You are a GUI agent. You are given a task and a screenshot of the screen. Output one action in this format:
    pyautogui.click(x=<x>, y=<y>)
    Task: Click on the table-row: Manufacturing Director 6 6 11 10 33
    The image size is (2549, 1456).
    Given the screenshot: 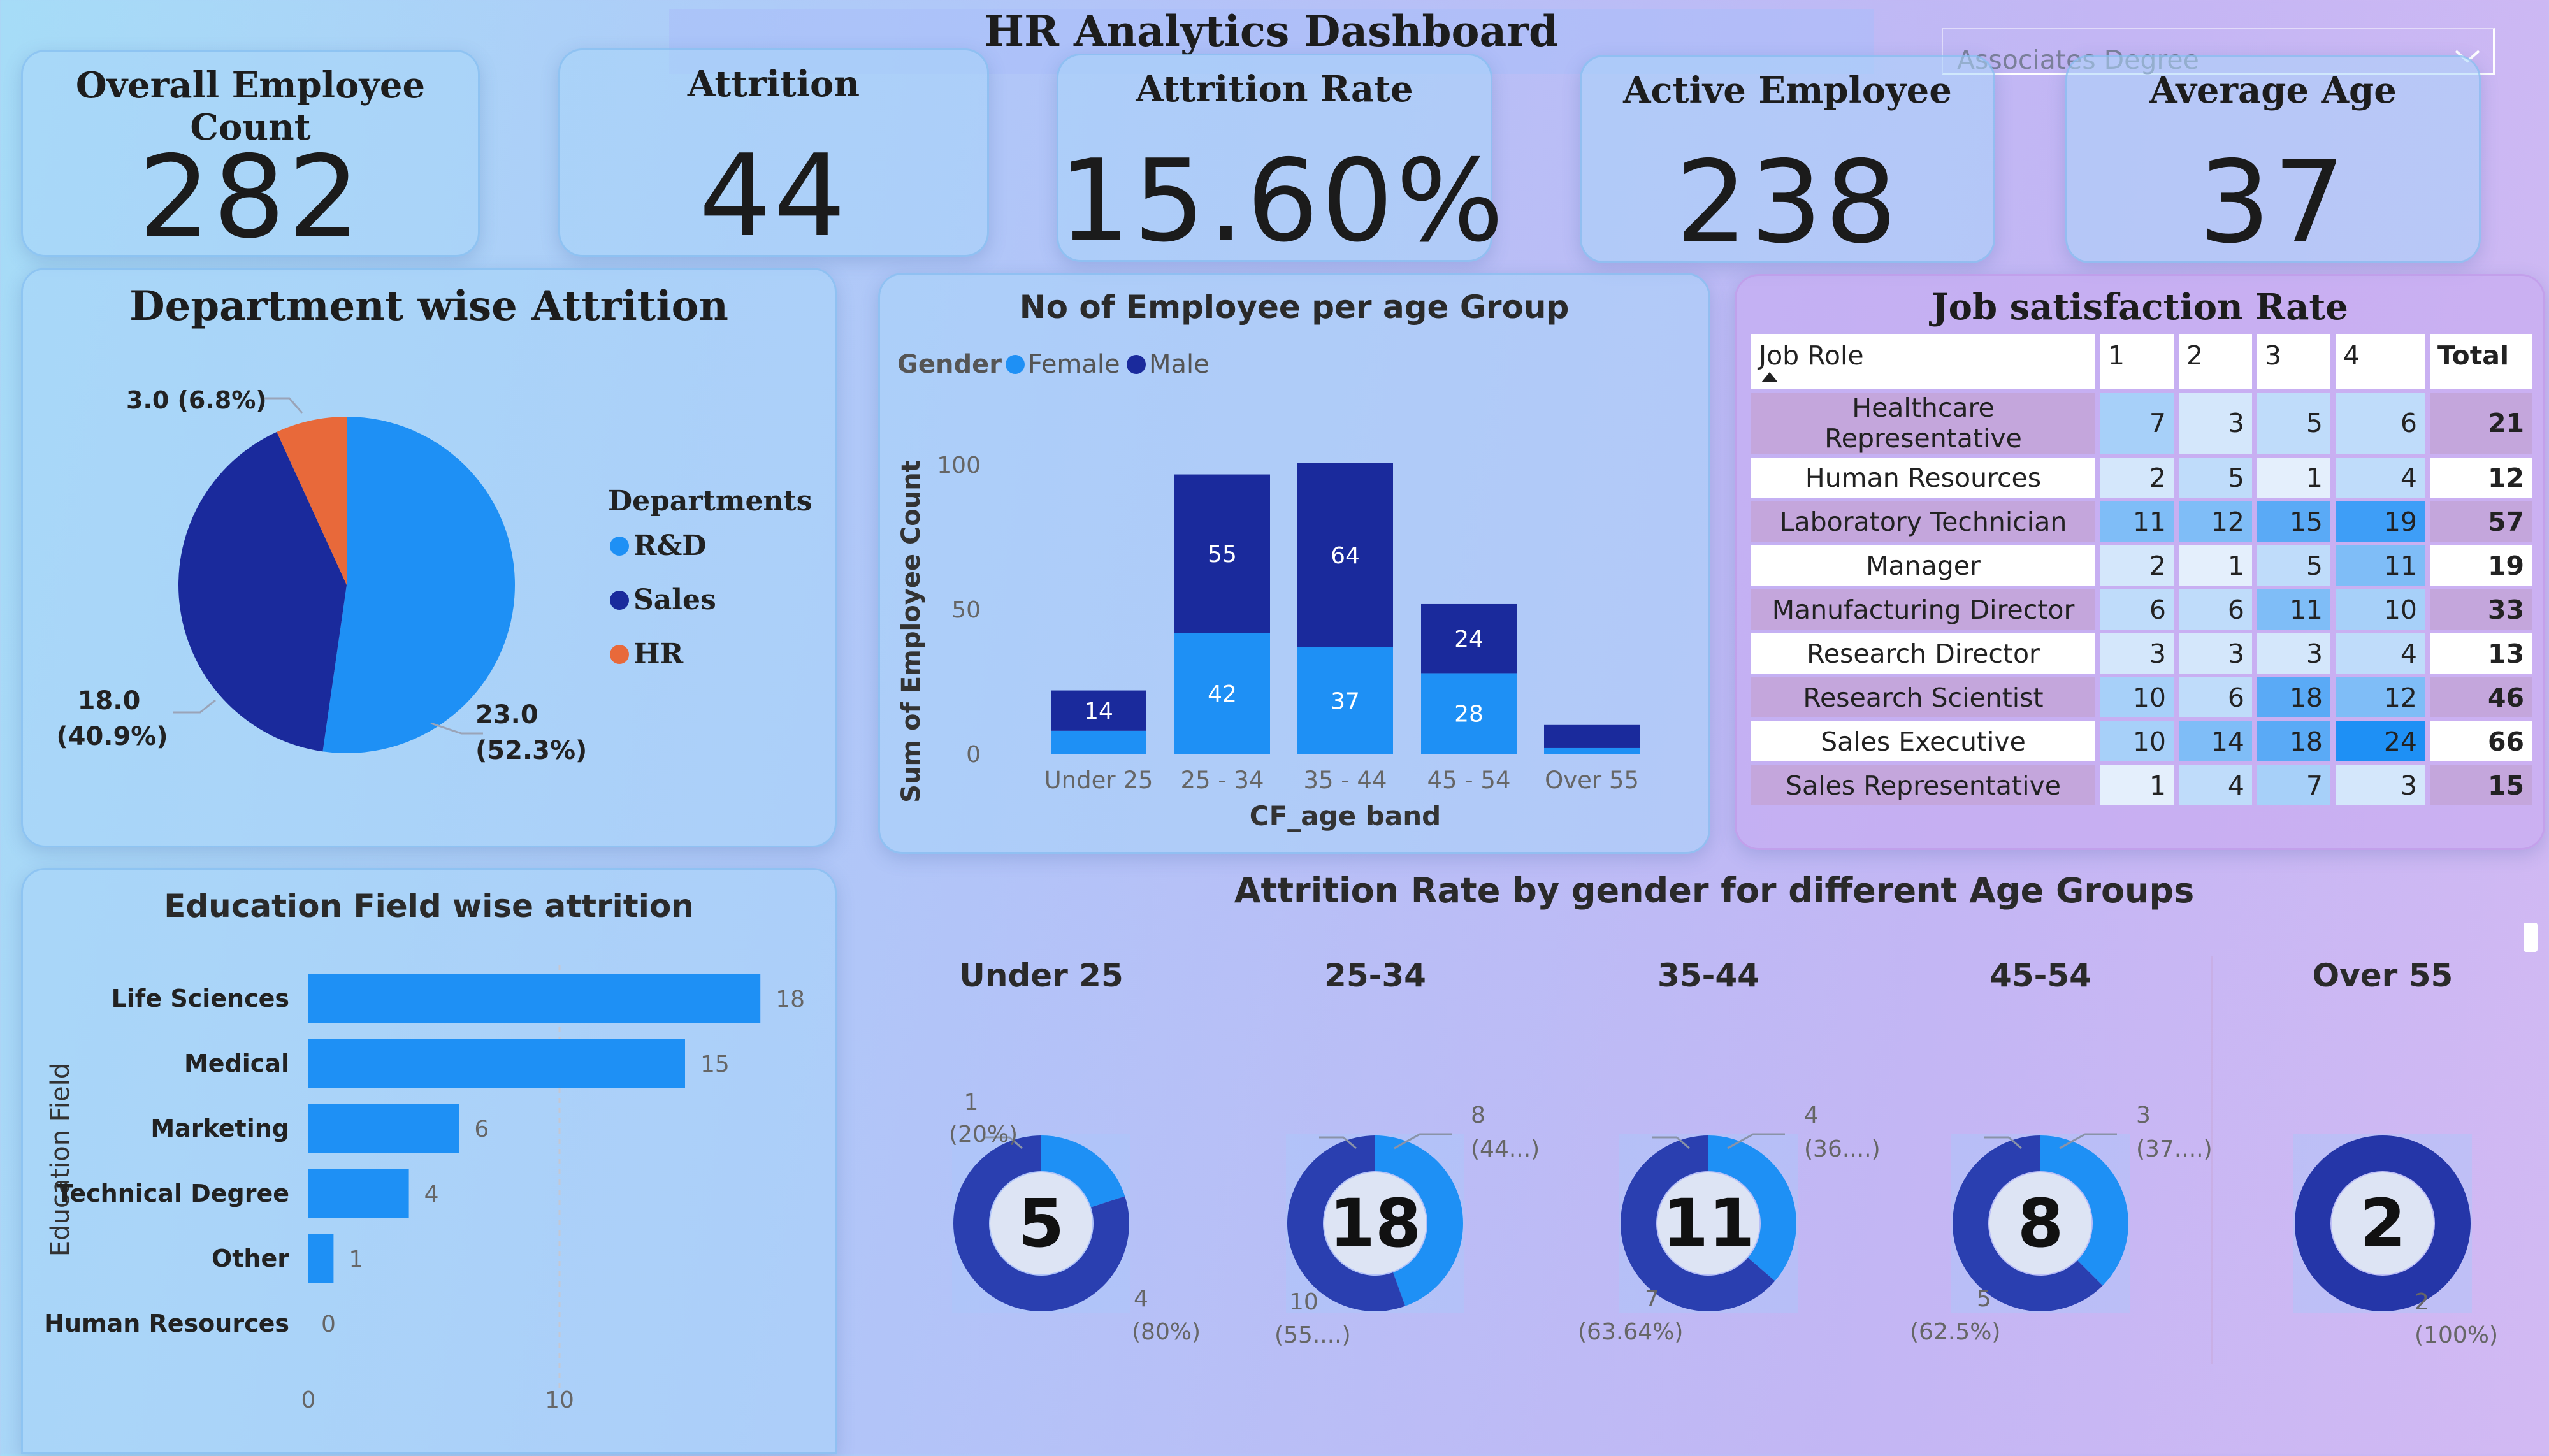 What is the action you would take?
    pyautogui.click(x=2141, y=609)
    